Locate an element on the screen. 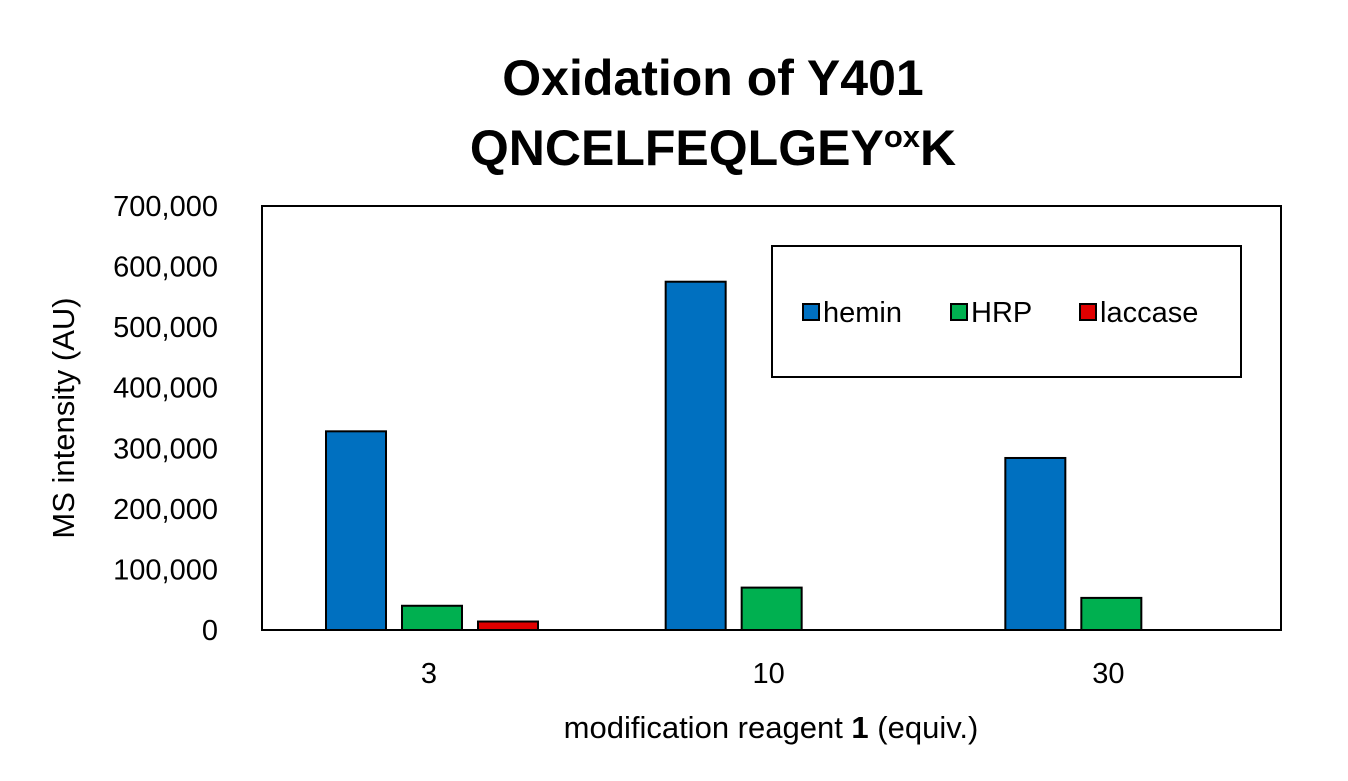 The width and height of the screenshot is (1348, 781). chart-subtitle-main: QNCELFEQLGEY is located at coordinates (677, 148).